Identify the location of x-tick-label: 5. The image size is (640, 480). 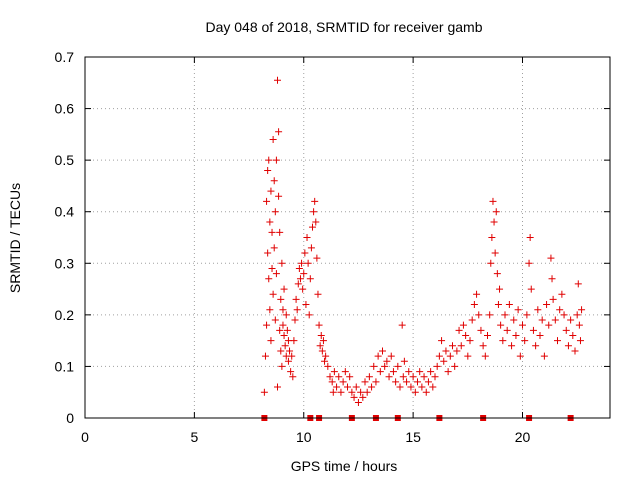
(194, 437).